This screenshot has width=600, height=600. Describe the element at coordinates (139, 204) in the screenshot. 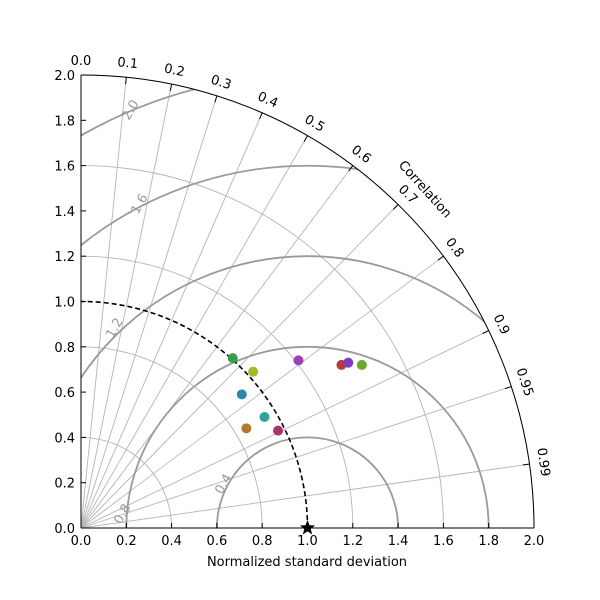

I see `rms-label: 1.6` at that location.